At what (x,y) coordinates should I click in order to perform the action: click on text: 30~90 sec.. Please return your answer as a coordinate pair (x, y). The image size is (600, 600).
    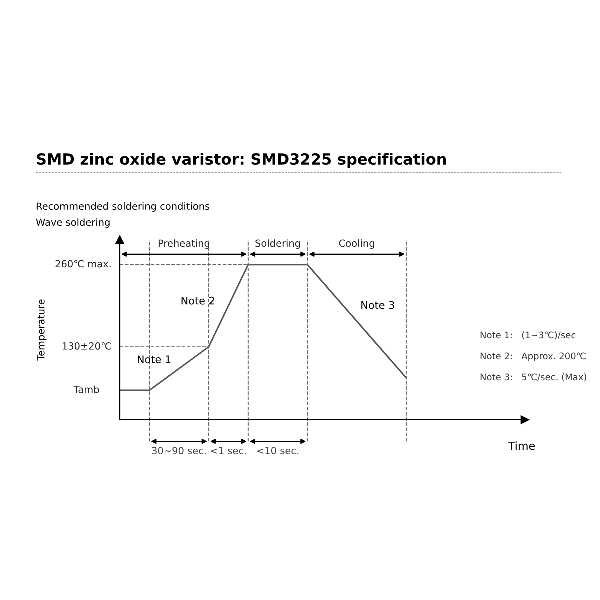
    Looking at the image, I should click on (179, 451).